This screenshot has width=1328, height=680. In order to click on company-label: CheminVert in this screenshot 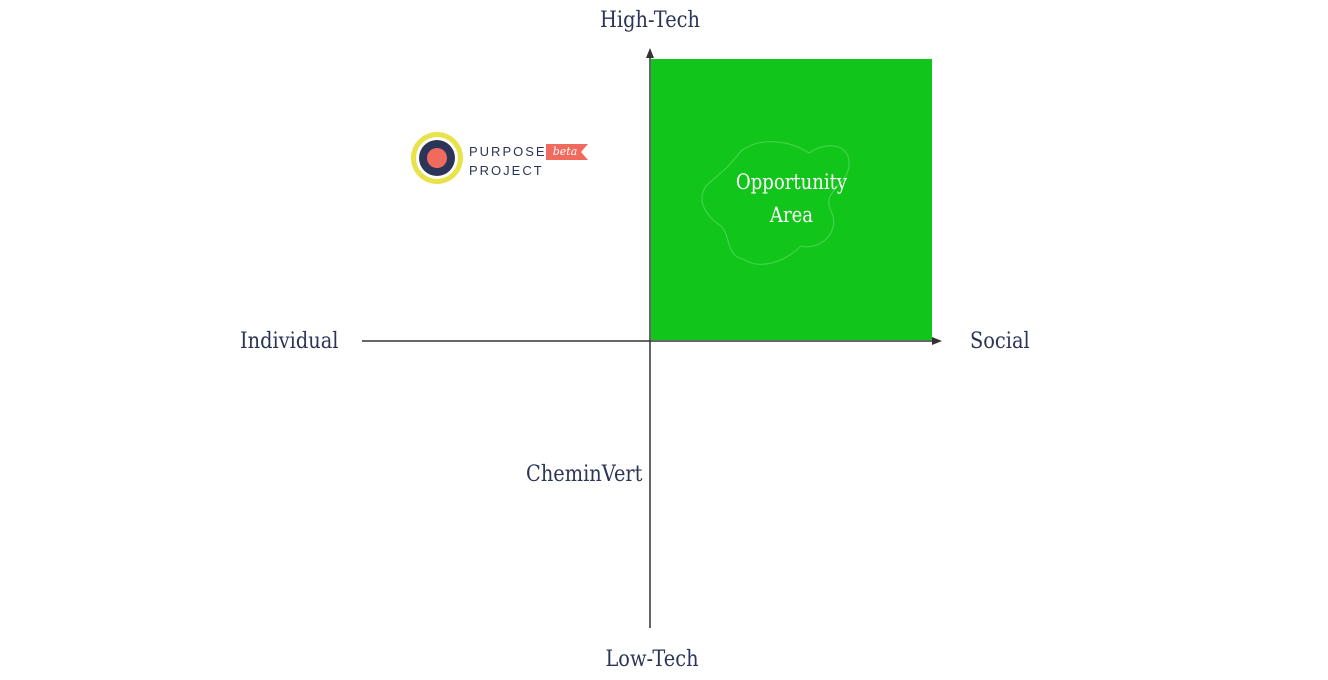, I will do `click(584, 474)`.